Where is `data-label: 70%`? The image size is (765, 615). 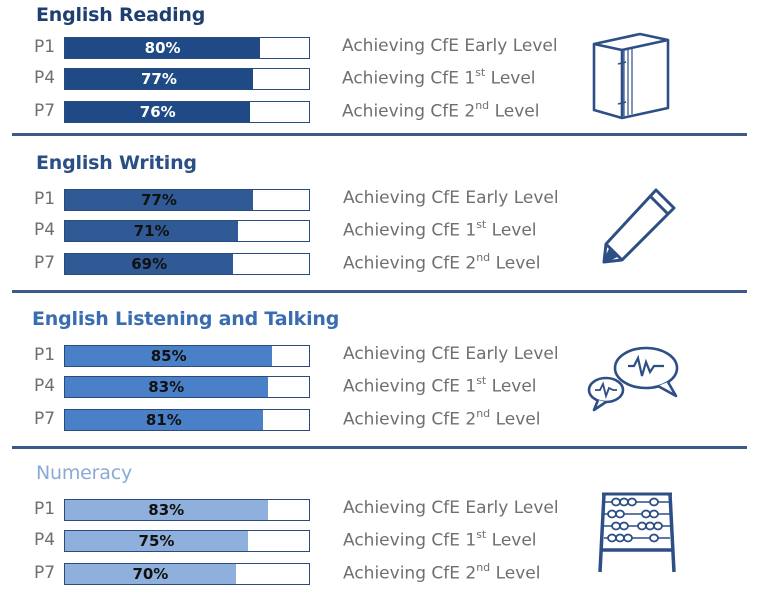
data-label: 70% is located at coordinates (150, 574).